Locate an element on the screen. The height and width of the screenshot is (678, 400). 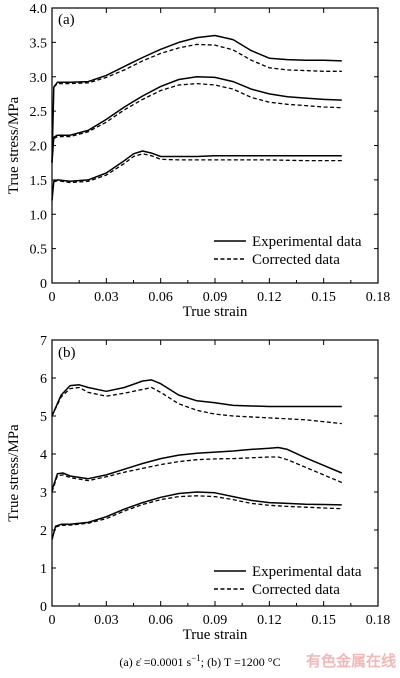
y-tick-label: 4 is located at coordinates (43, 455).